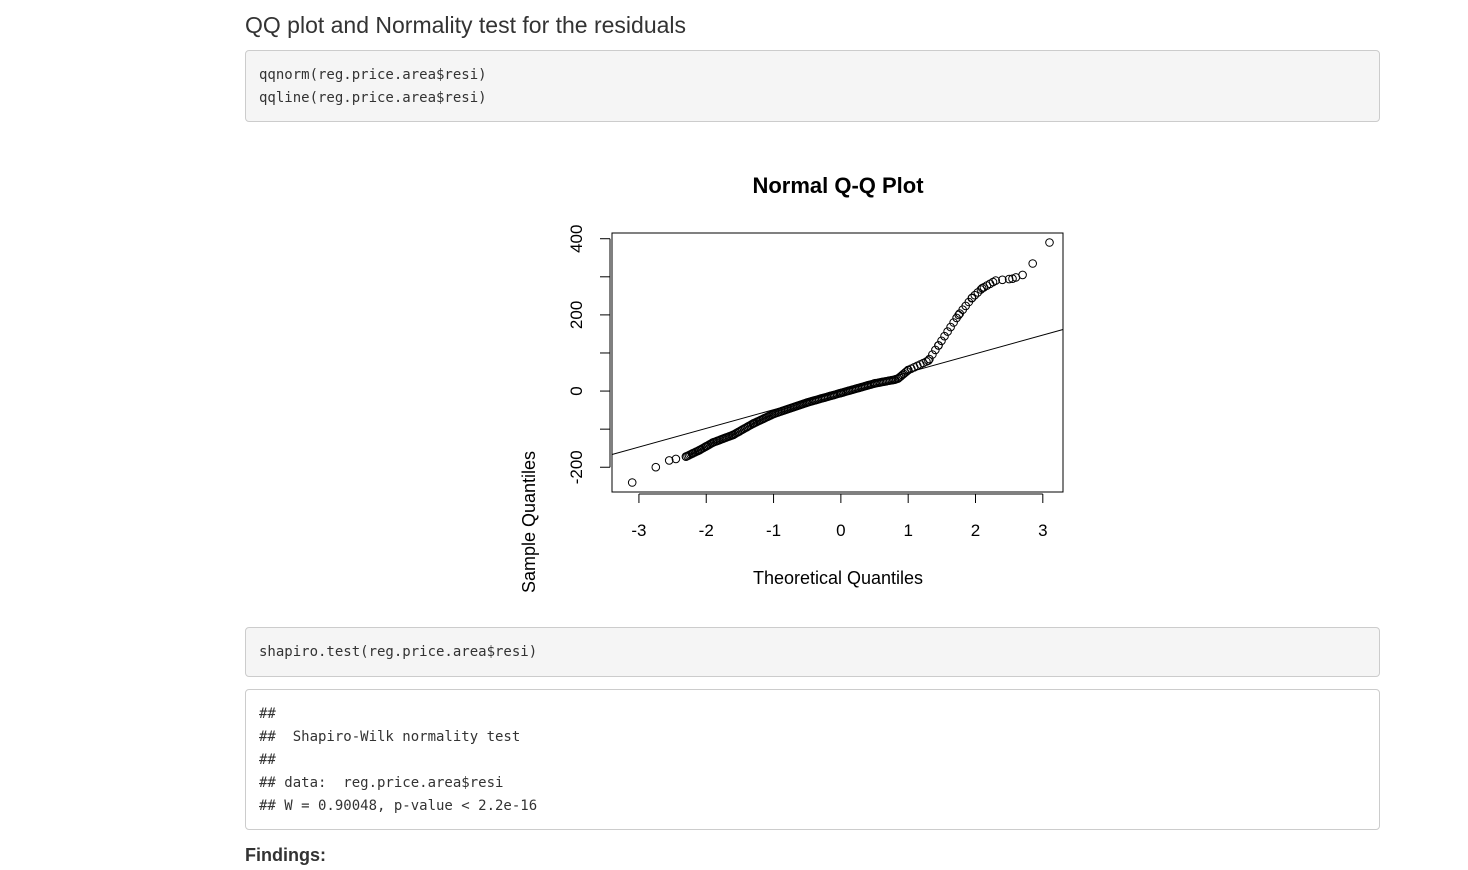 The width and height of the screenshot is (1468, 870). What do you see at coordinates (706, 530) in the screenshot?
I see `x-tick-label: -2` at bounding box center [706, 530].